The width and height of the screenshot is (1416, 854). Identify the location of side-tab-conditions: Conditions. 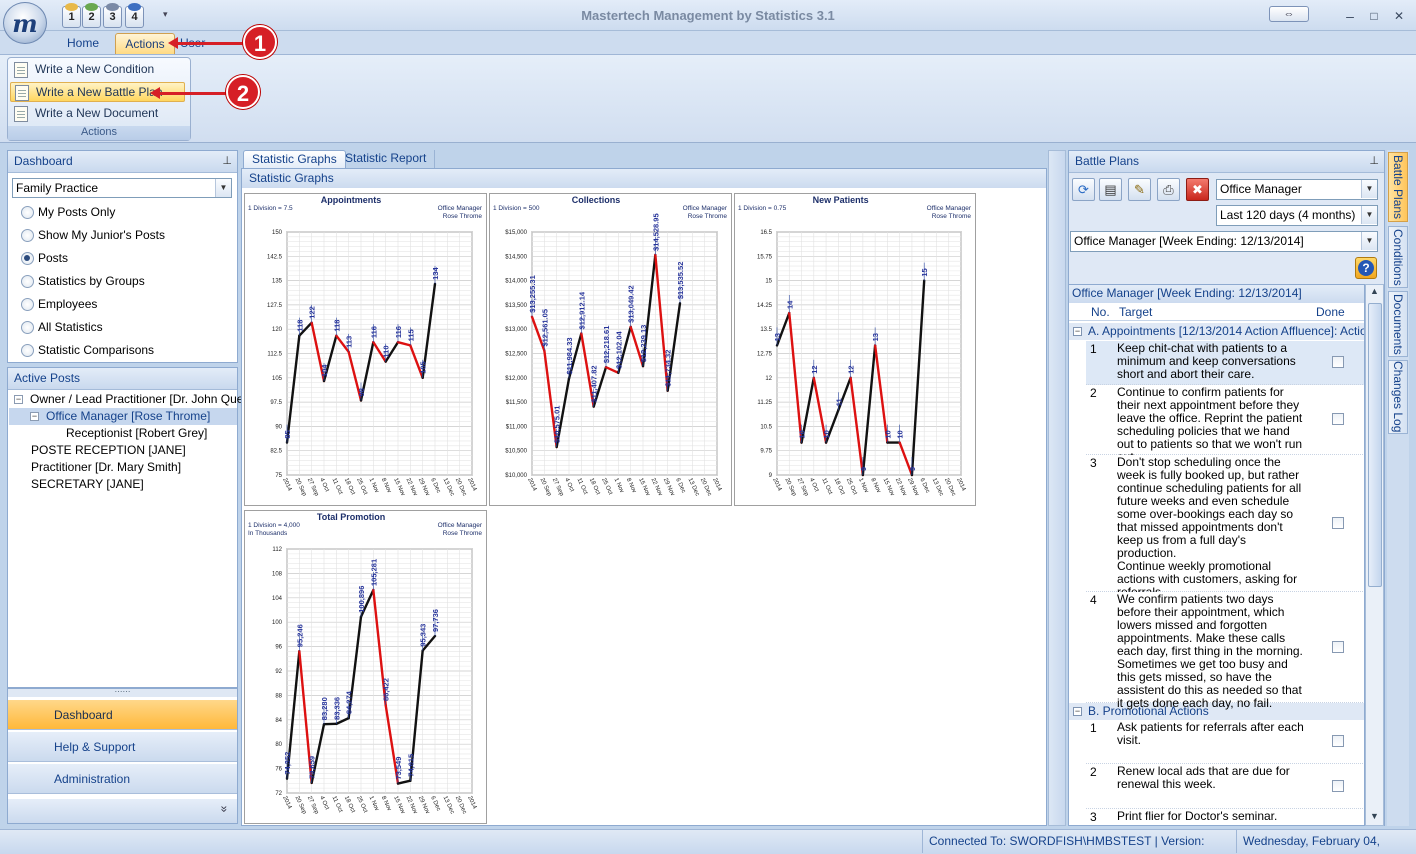
(1398, 257).